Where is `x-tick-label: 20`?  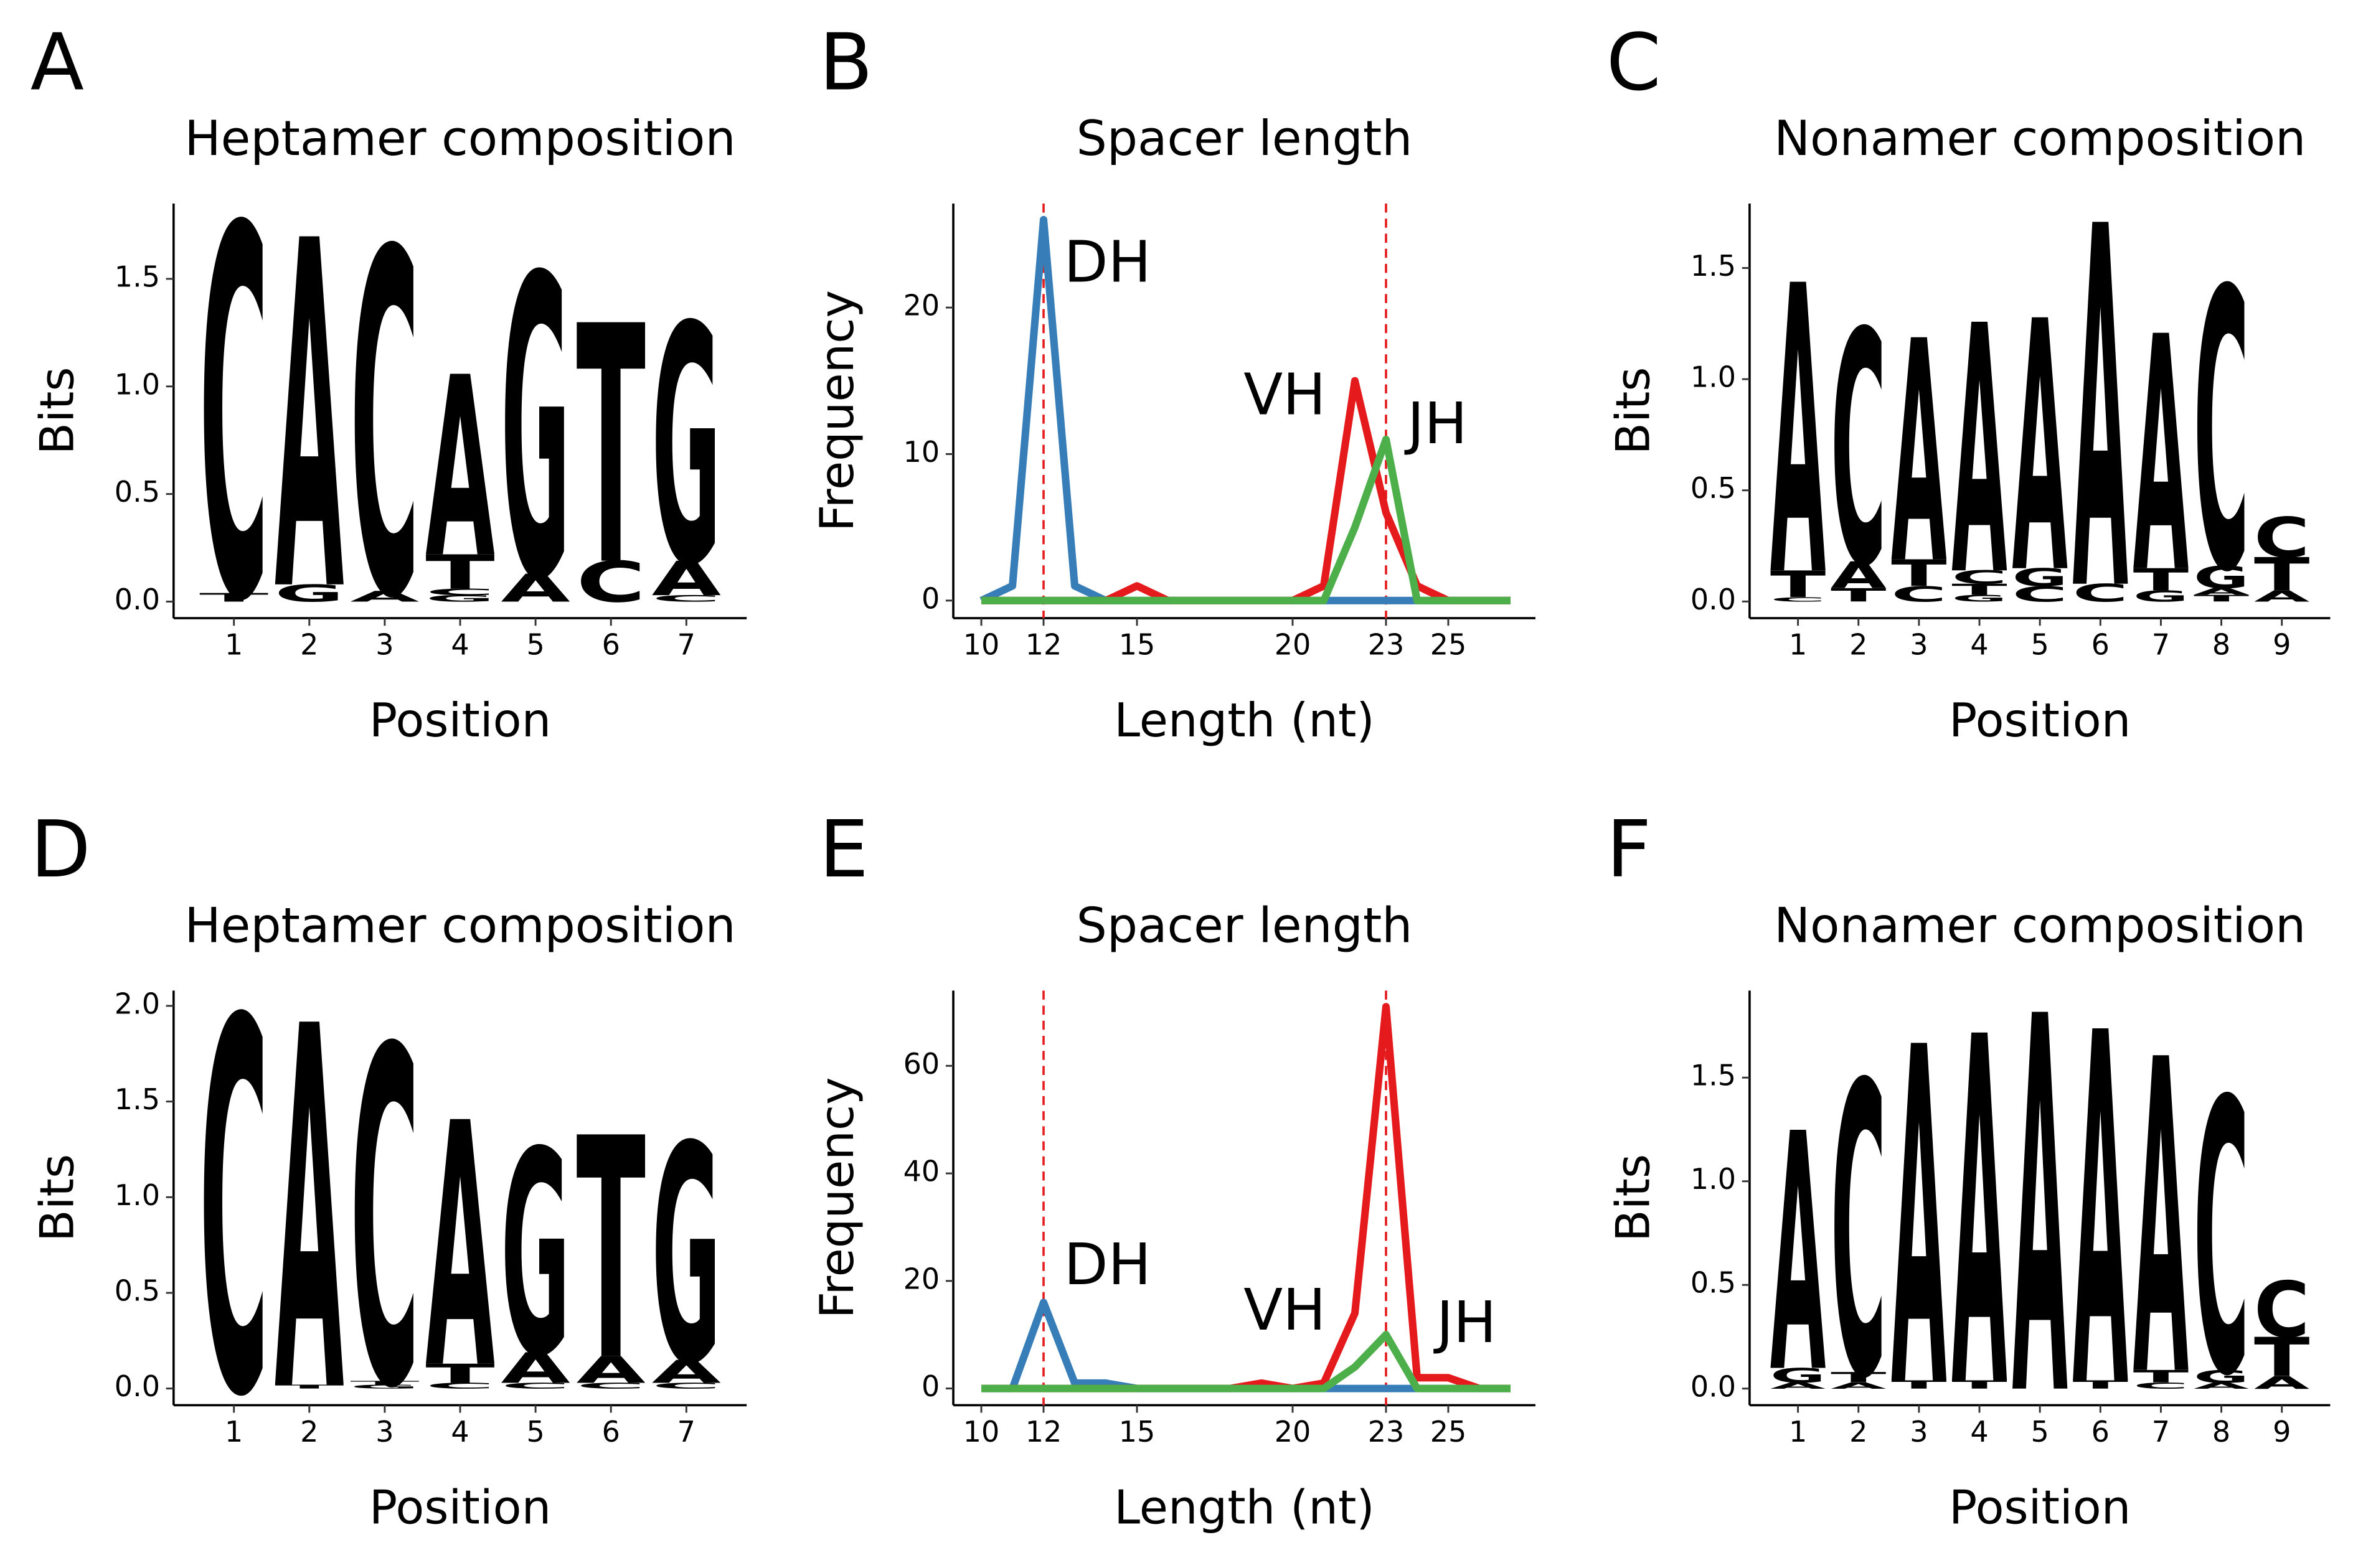 x-tick-label: 20 is located at coordinates (1293, 645).